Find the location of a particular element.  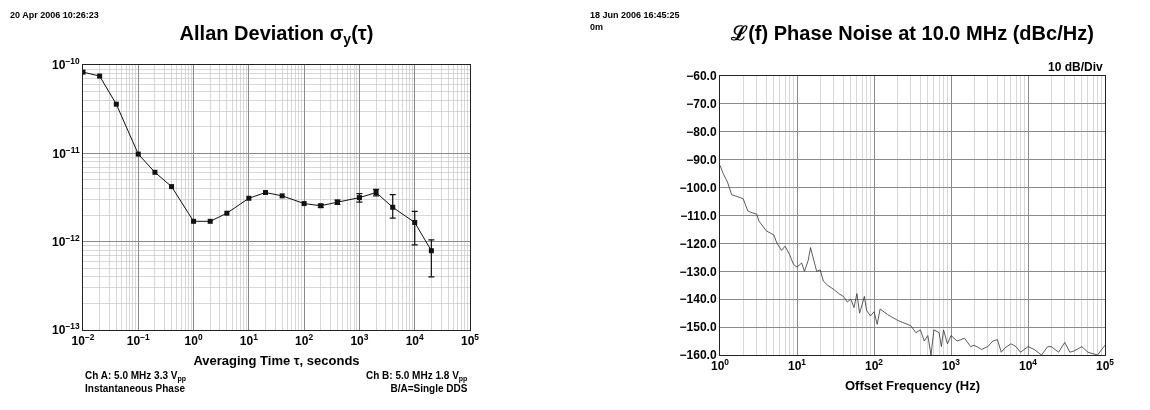

chart-title: ℒ(f) Phase Noise at 10.0 MHz (dBc/Hz) is located at coordinates (912, 33).